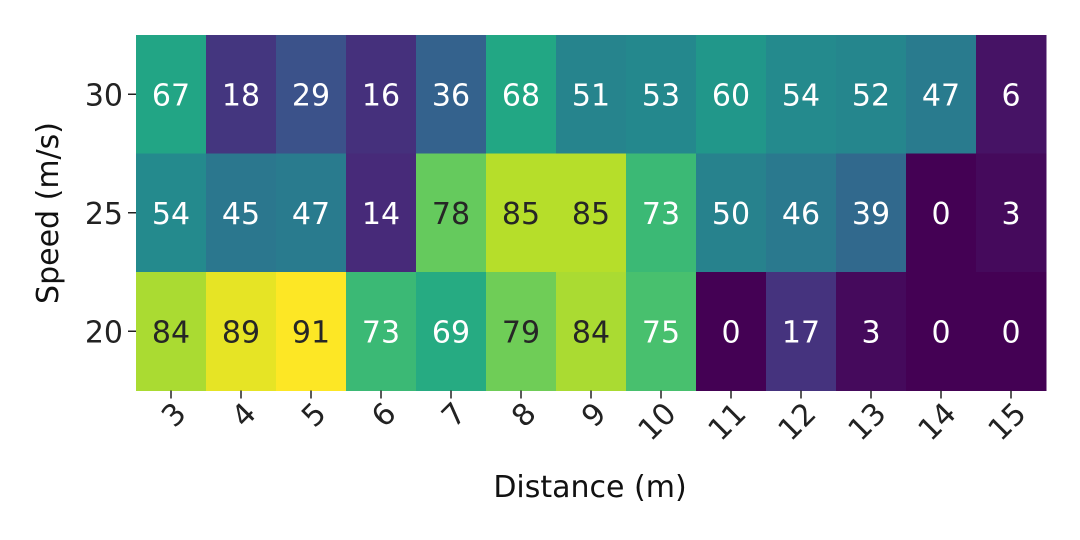 Image resolution: width=1080 pixels, height=540 pixels. I want to click on cell-value-label: 75, so click(661, 332).